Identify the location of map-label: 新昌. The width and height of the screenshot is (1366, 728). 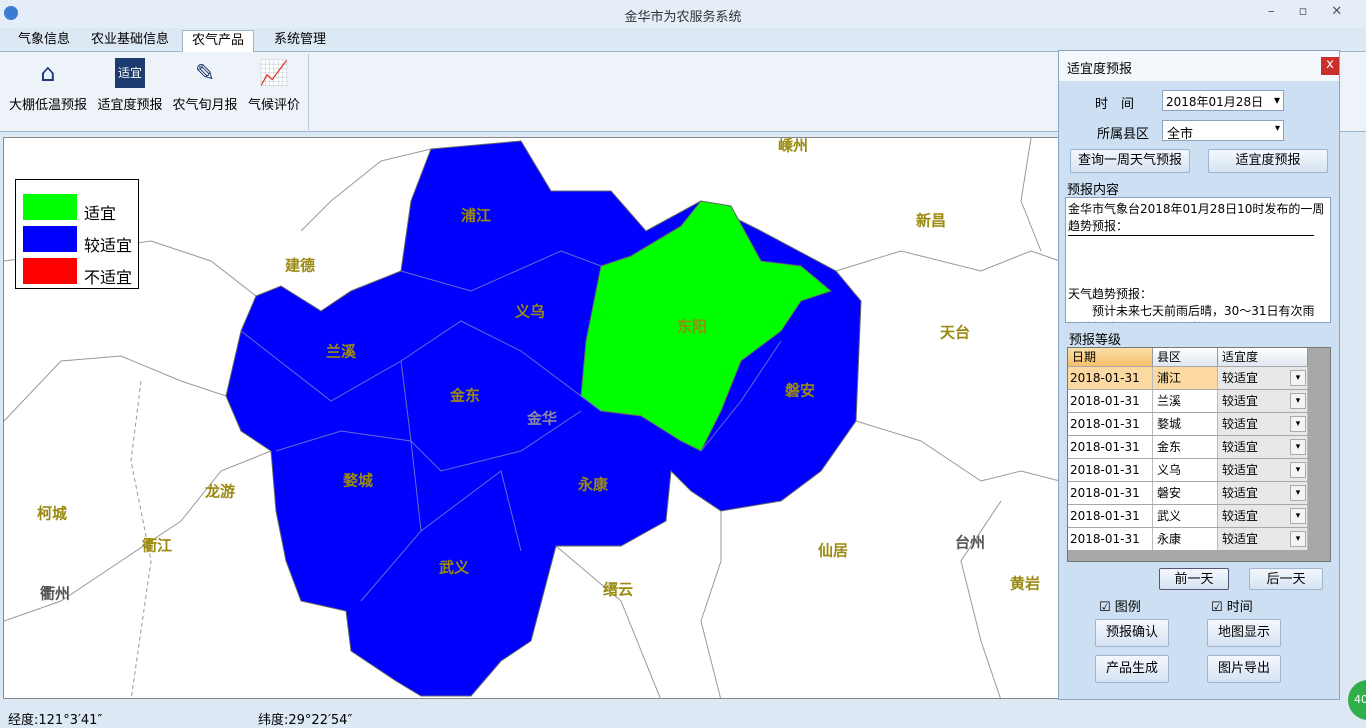
(931, 220).